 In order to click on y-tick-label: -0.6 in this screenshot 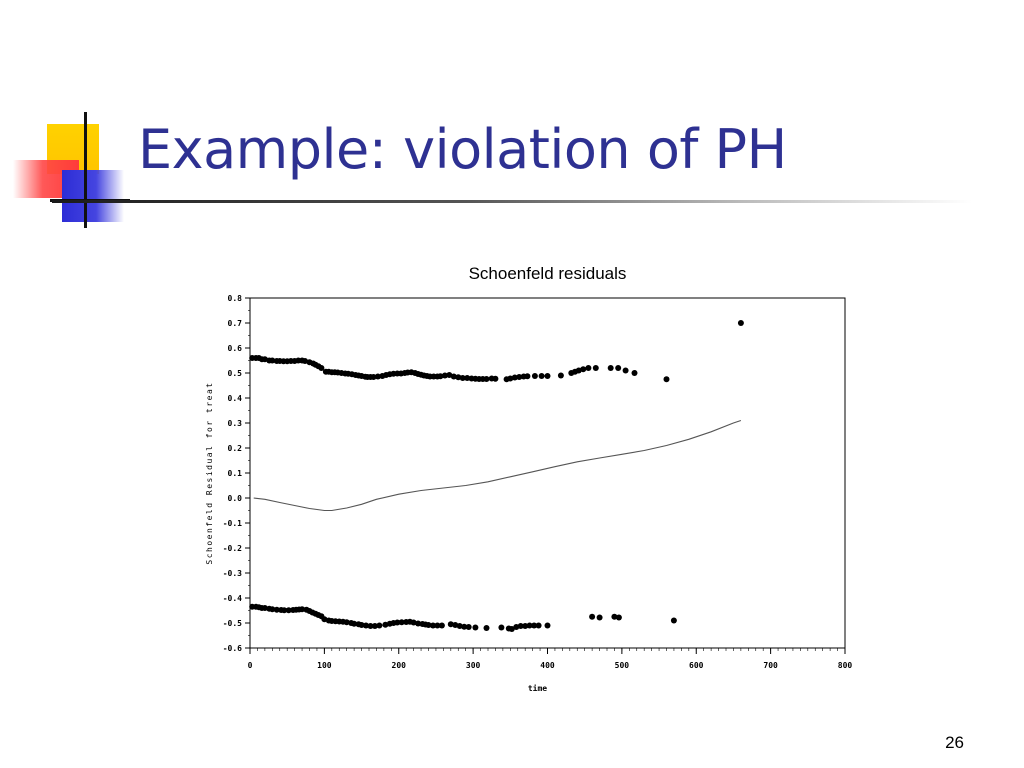, I will do `click(232, 648)`.